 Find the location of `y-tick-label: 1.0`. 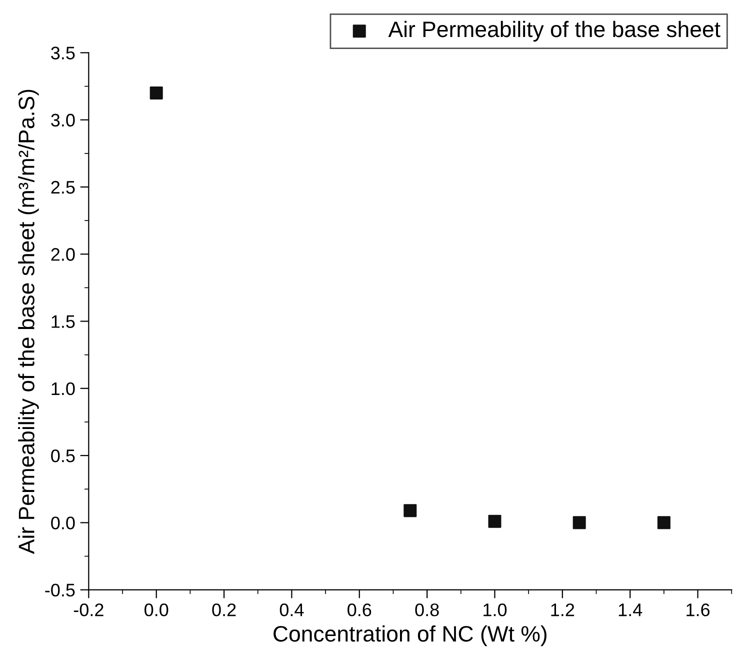

y-tick-label: 1.0 is located at coordinates (63, 389).